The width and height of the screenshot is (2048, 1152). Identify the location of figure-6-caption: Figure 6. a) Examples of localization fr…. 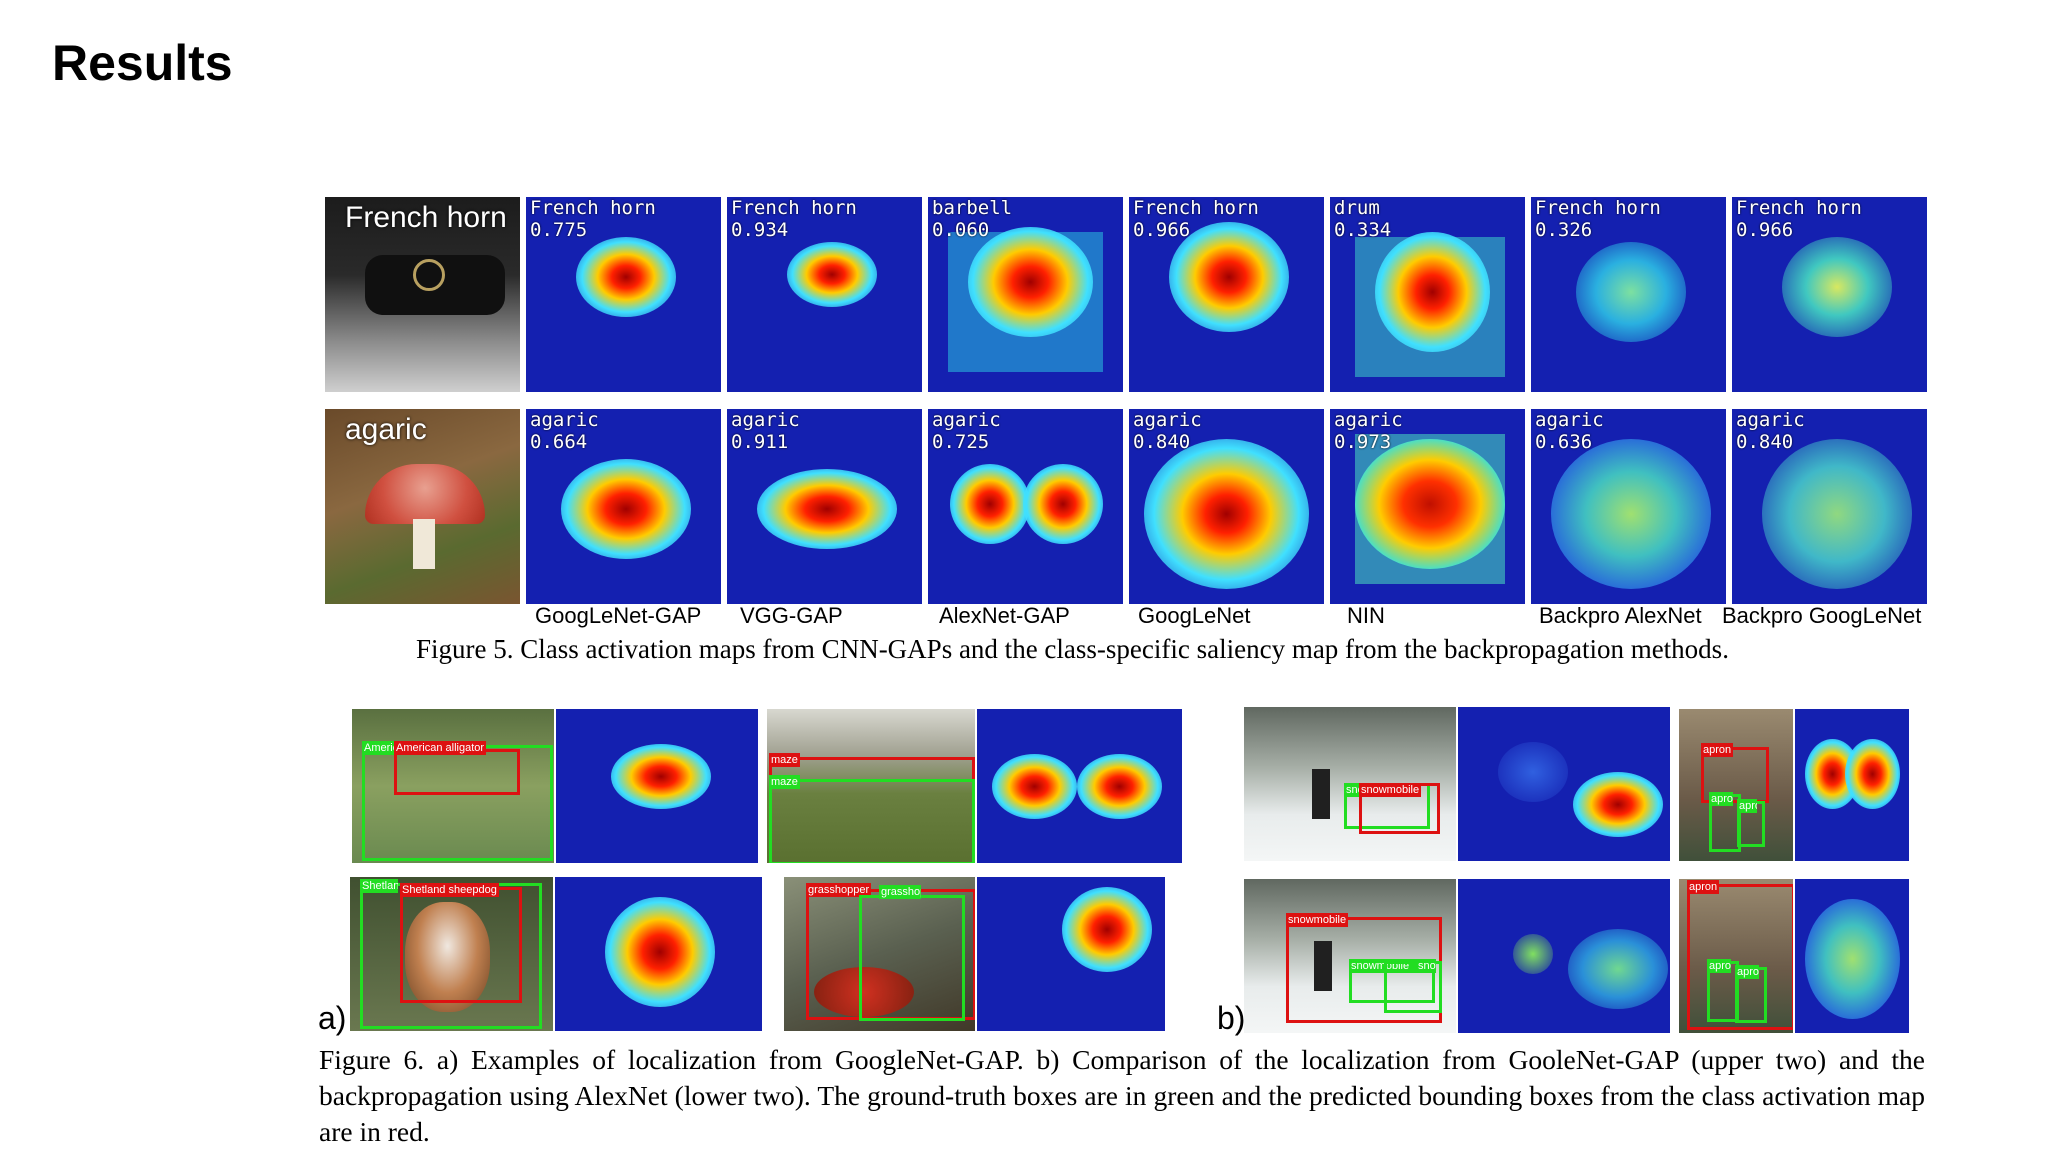
(1122, 1095).